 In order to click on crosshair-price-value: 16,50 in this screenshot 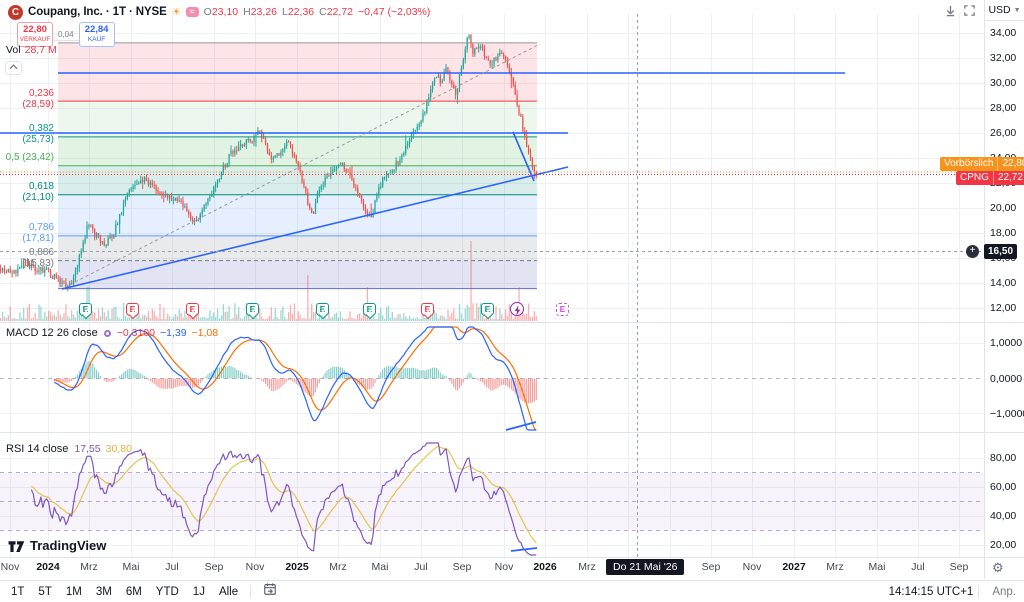, I will do `click(1001, 251)`.